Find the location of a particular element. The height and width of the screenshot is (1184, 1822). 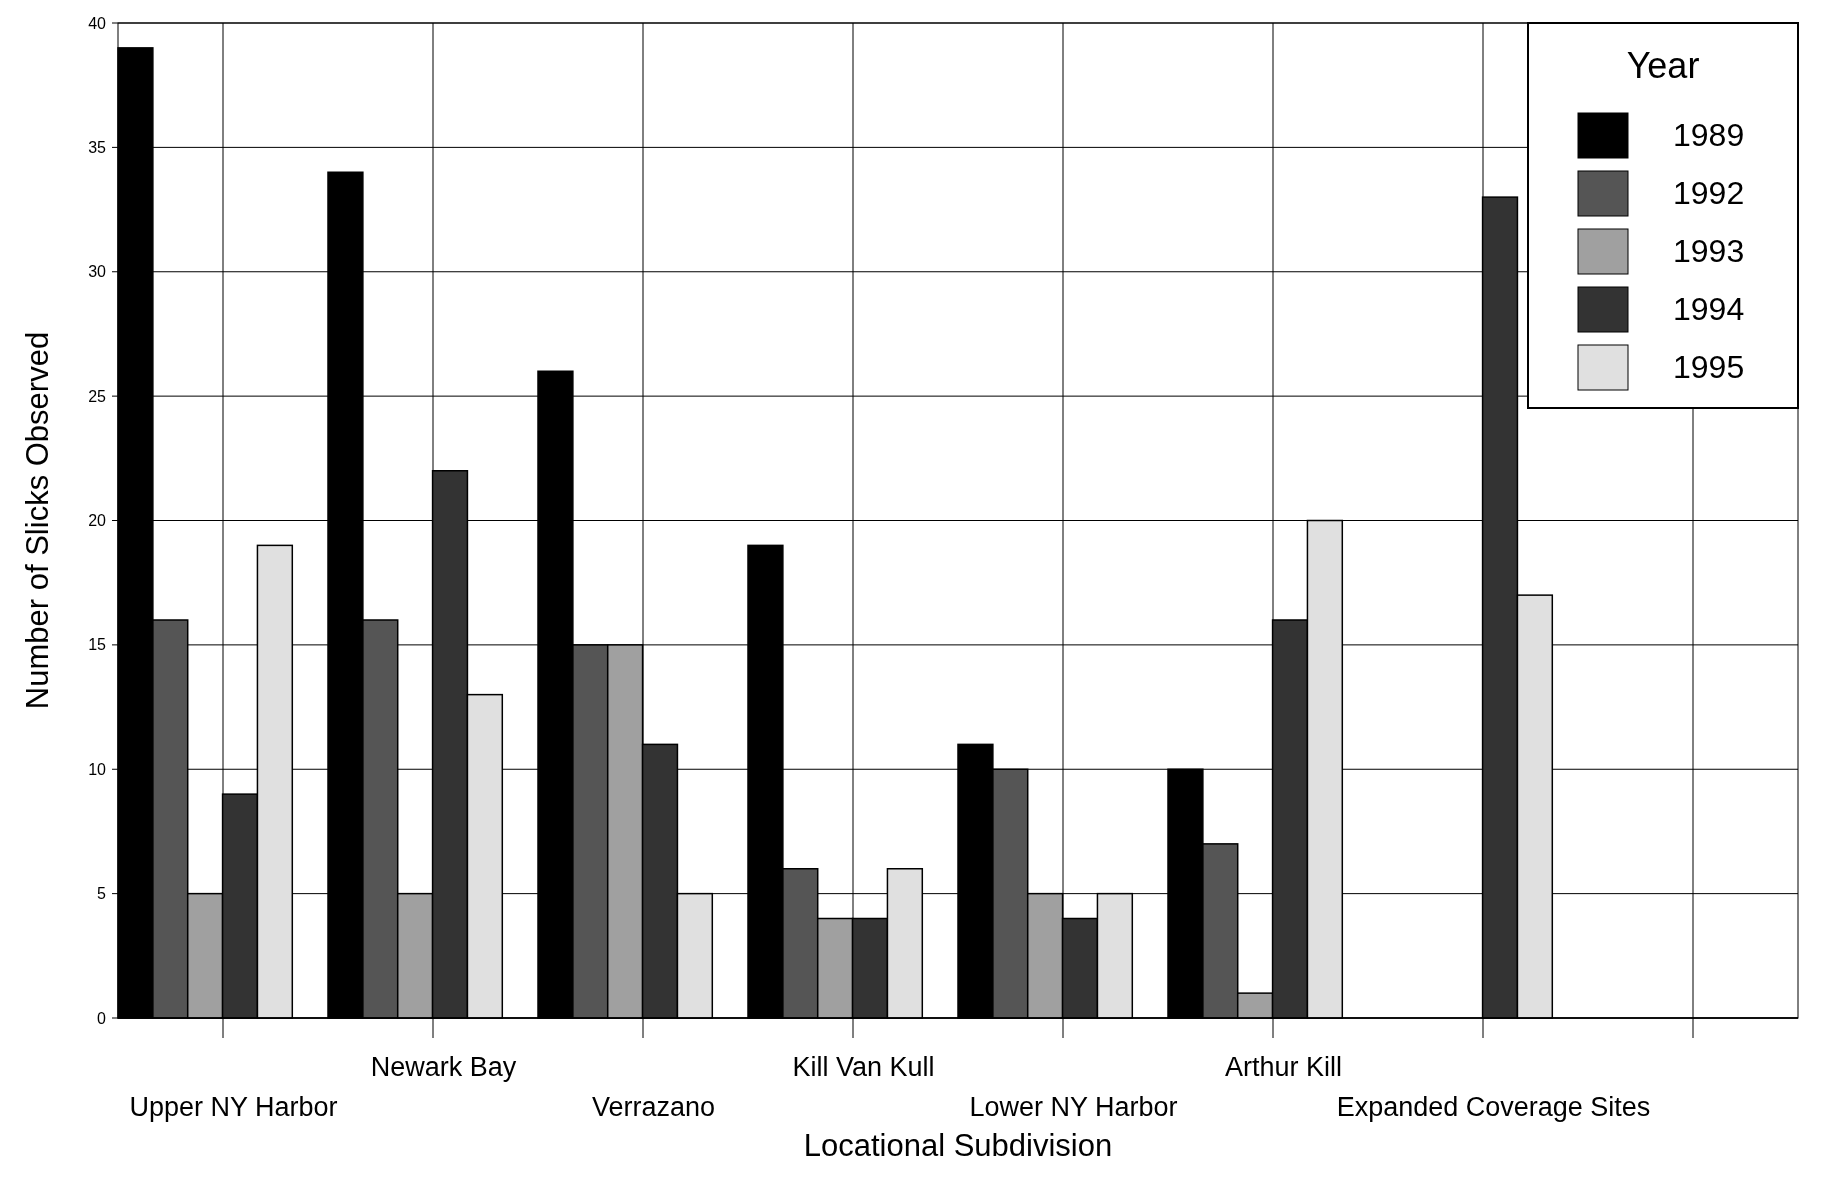

x-axis-title: Locational Subdivision is located at coordinates (958, 1145).